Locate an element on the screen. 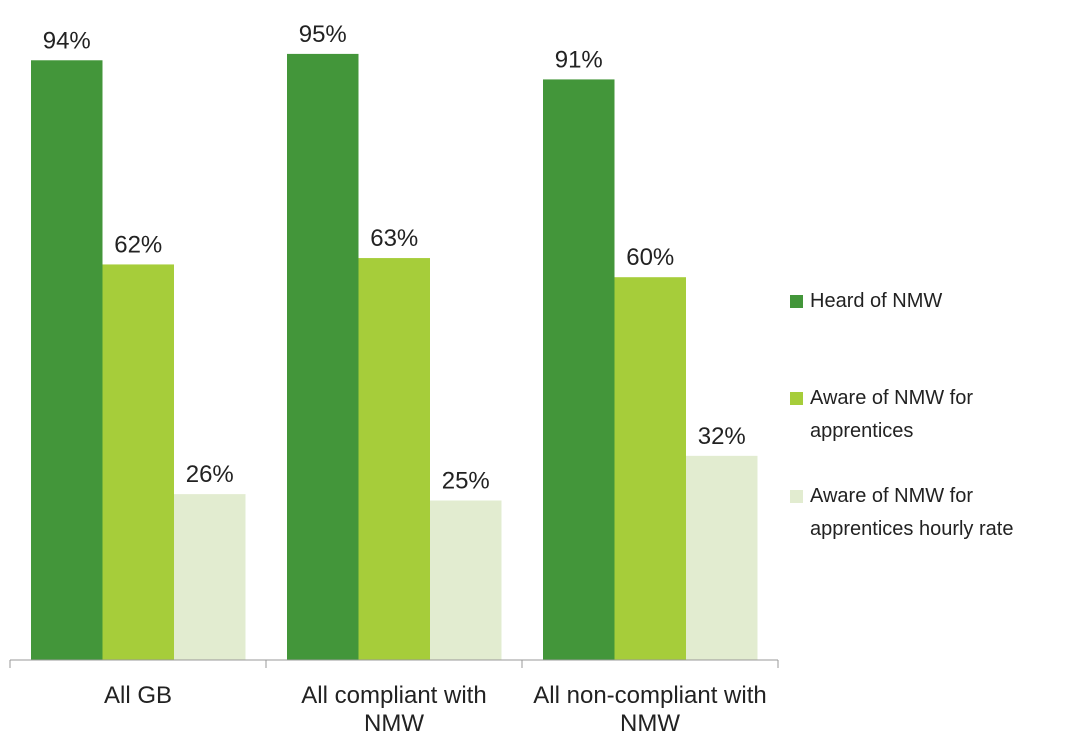 This screenshot has width=1080, height=740. x-tick-label: All GB is located at coordinates (137, 695).